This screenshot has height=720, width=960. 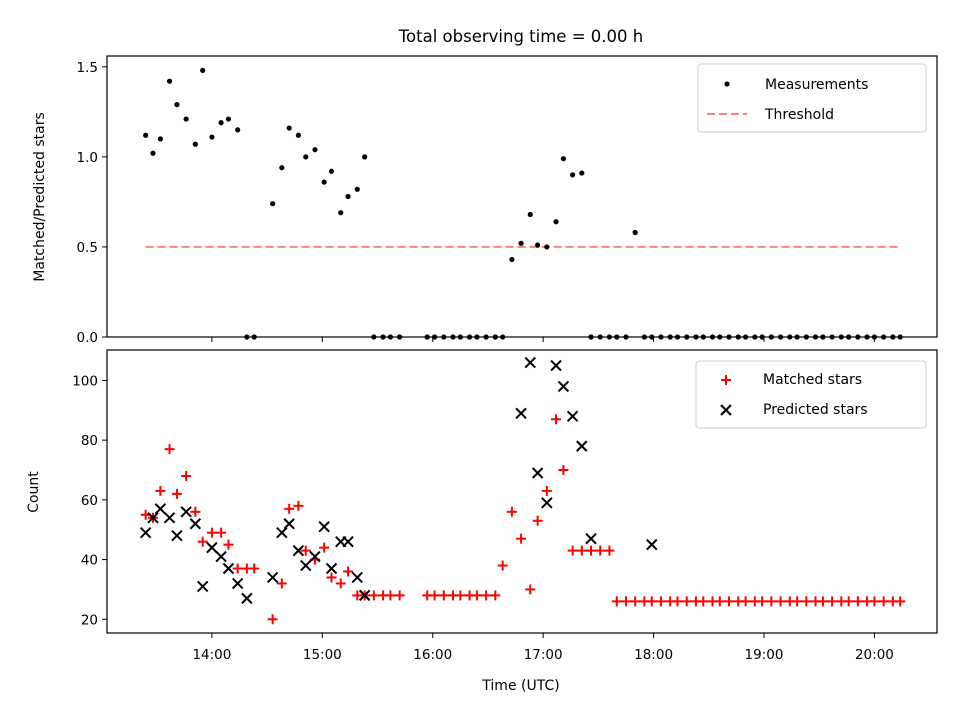 I want to click on bottom-y-tick-label: 60, so click(x=89, y=501).